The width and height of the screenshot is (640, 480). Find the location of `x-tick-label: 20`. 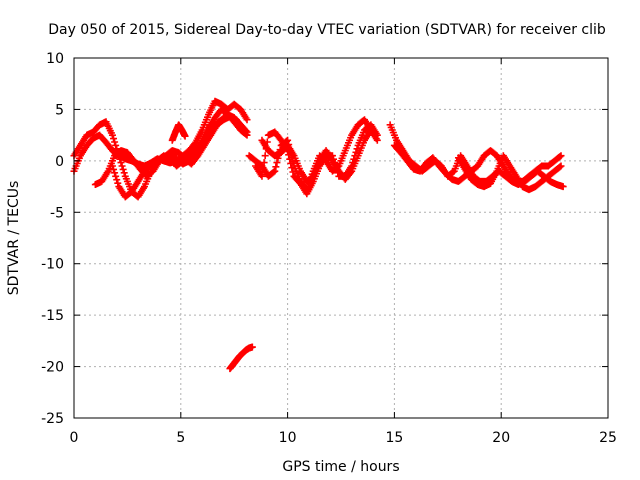

x-tick-label: 20 is located at coordinates (501, 438).